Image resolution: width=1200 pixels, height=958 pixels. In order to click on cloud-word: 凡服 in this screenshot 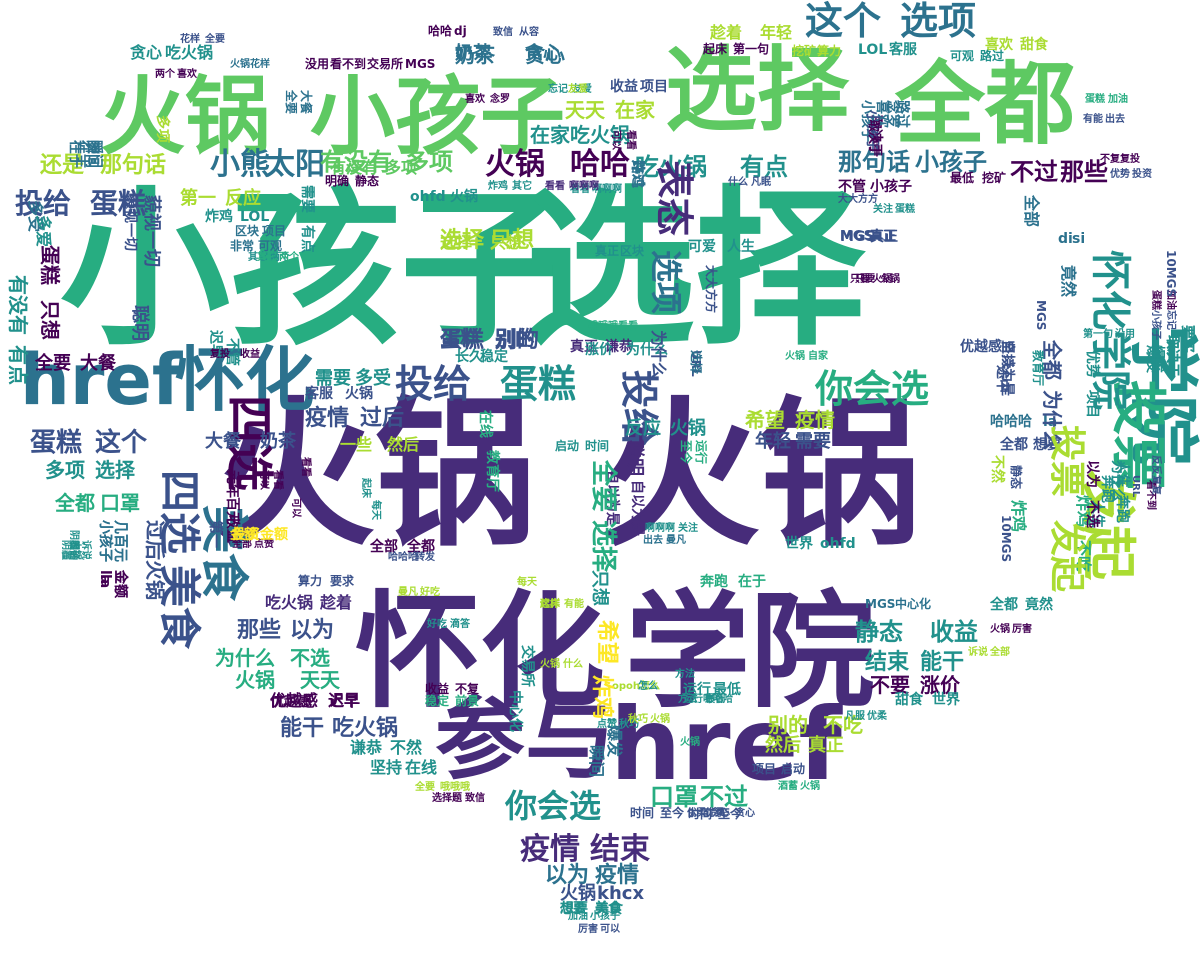, I will do `click(855, 716)`.